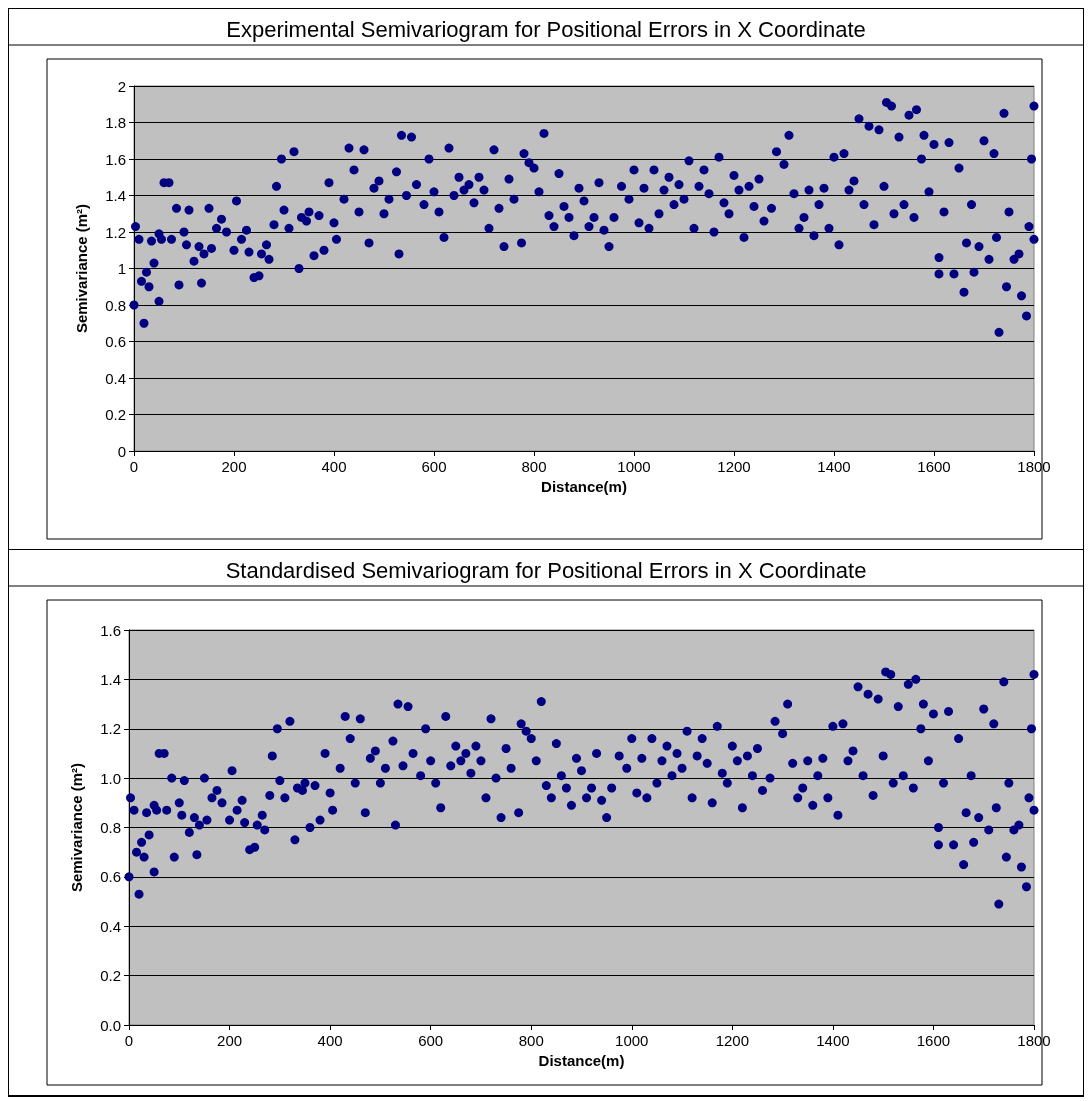 The width and height of the screenshot is (1092, 1101). What do you see at coordinates (546, 570) in the screenshot?
I see `chart-title: Standardised Semivariogram for Positional Errors in X Coordinate` at bounding box center [546, 570].